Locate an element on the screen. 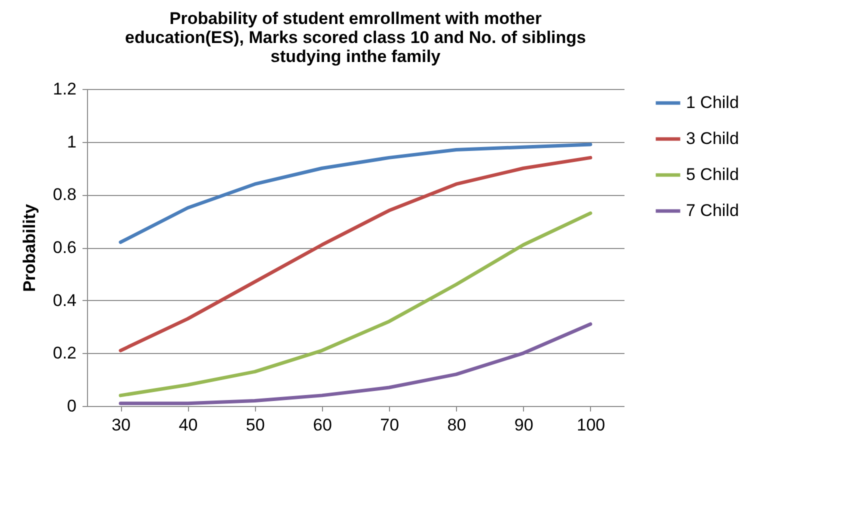 The width and height of the screenshot is (860, 508). y-tick-label: 1 is located at coordinates (71, 142).